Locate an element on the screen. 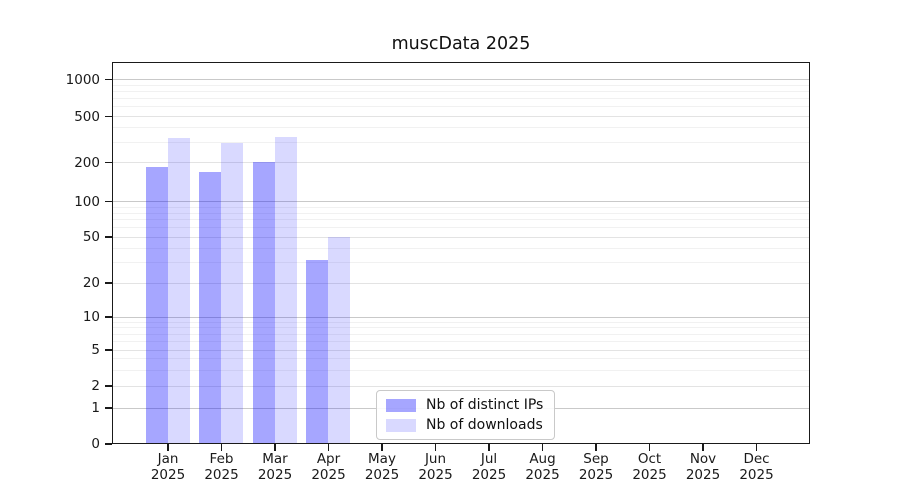 The height and width of the screenshot is (500, 900). x-tick-label: Apr 2025 is located at coordinates (328, 467).